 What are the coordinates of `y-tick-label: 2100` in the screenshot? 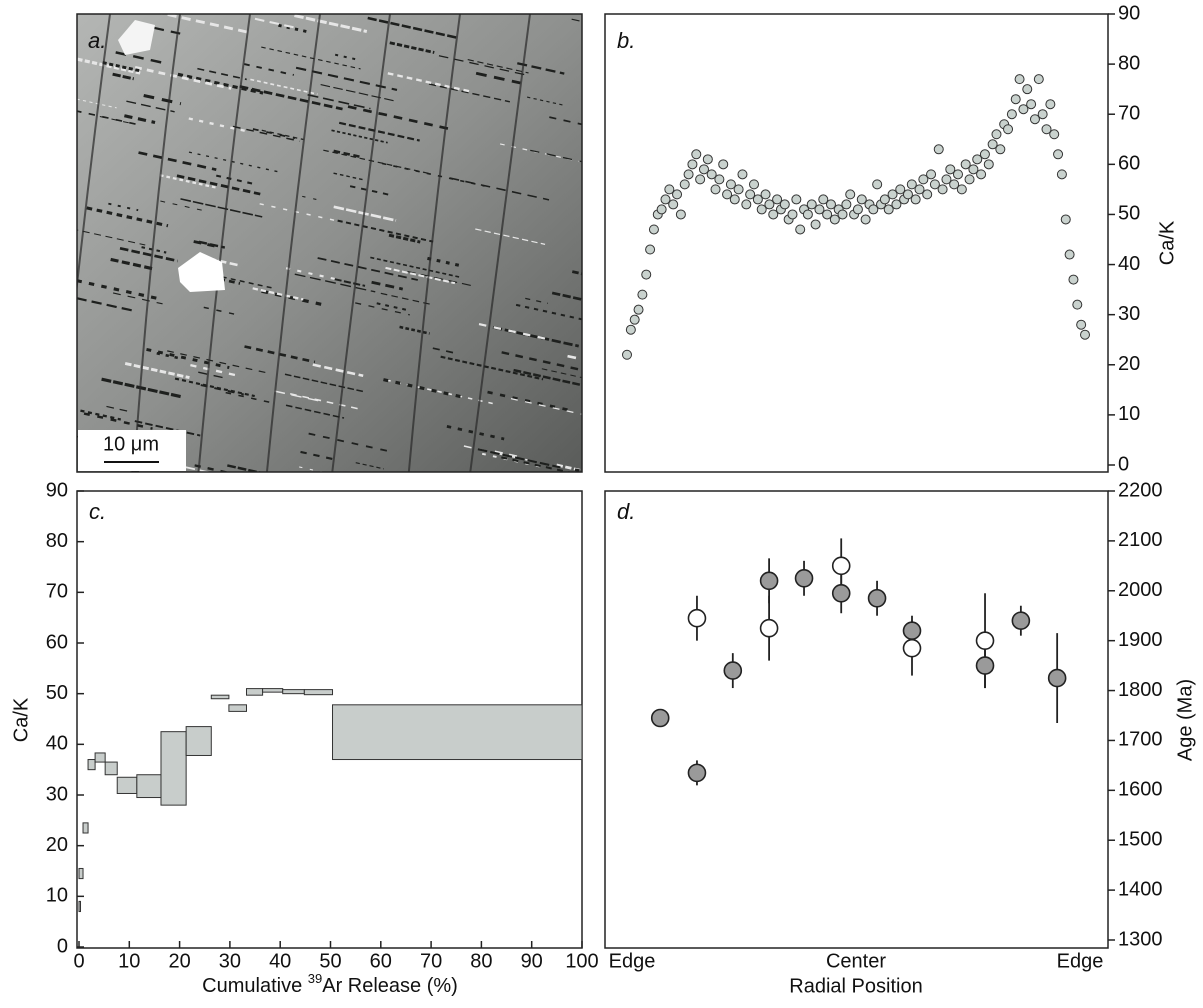 It's located at (1140, 540).